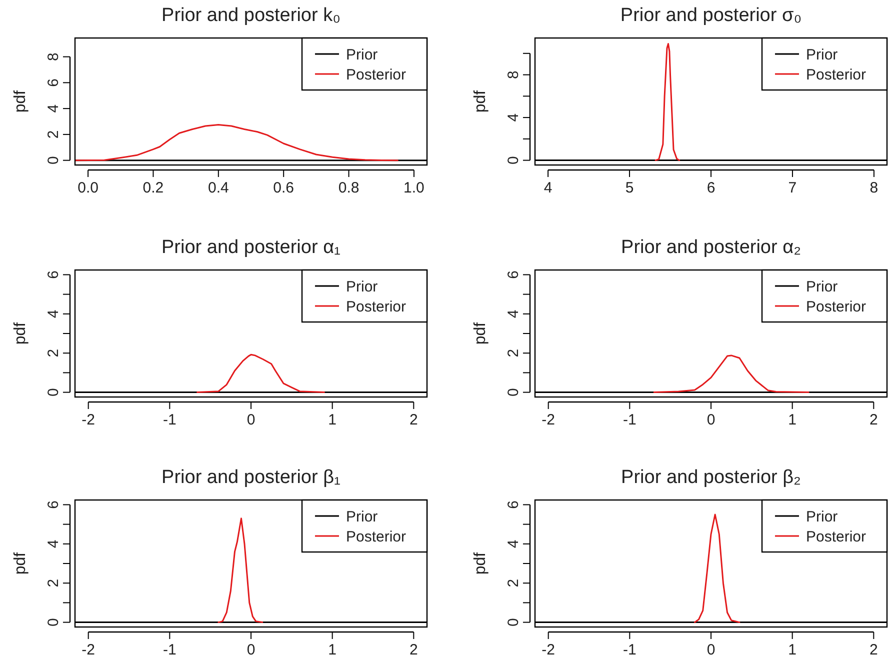  What do you see at coordinates (711, 15) in the screenshot?
I see `chart-title: Prior and posterior σ₀` at bounding box center [711, 15].